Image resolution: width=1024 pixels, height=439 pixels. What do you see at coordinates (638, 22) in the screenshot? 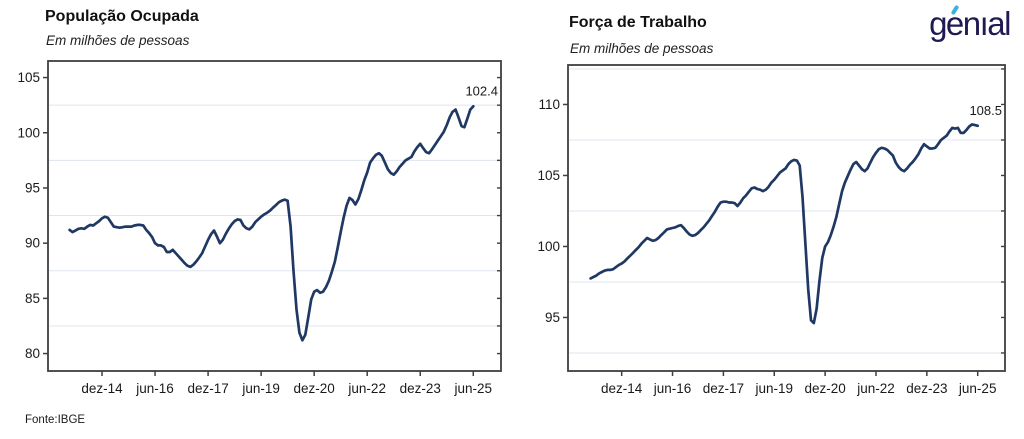
I see `chart-title-forca-de-trabalho: Força de Trabalho` at bounding box center [638, 22].